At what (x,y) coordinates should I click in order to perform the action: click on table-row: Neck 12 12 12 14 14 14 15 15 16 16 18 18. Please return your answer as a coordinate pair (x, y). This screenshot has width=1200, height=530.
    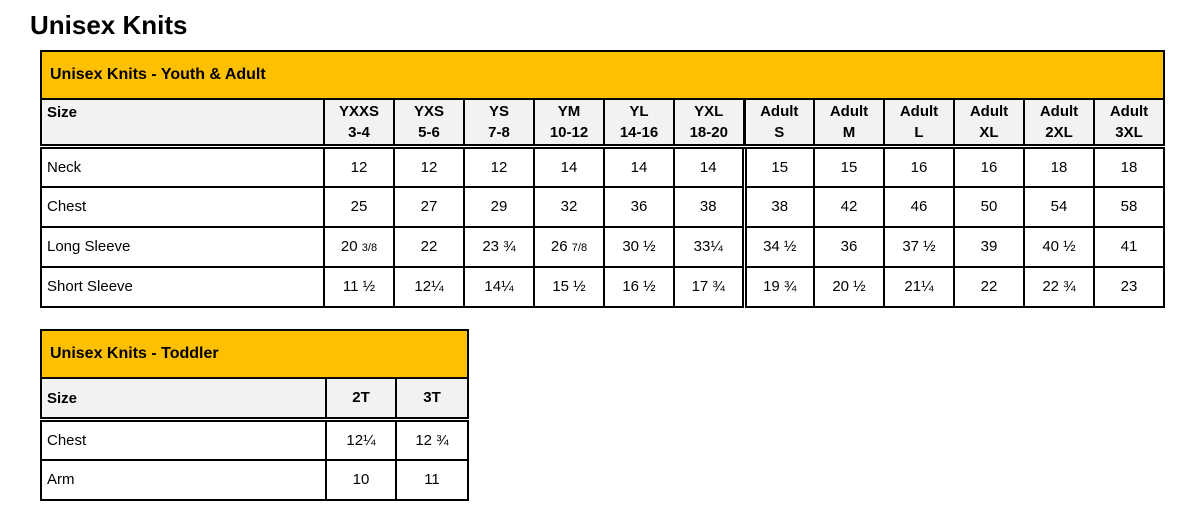
    Looking at the image, I should click on (602, 166).